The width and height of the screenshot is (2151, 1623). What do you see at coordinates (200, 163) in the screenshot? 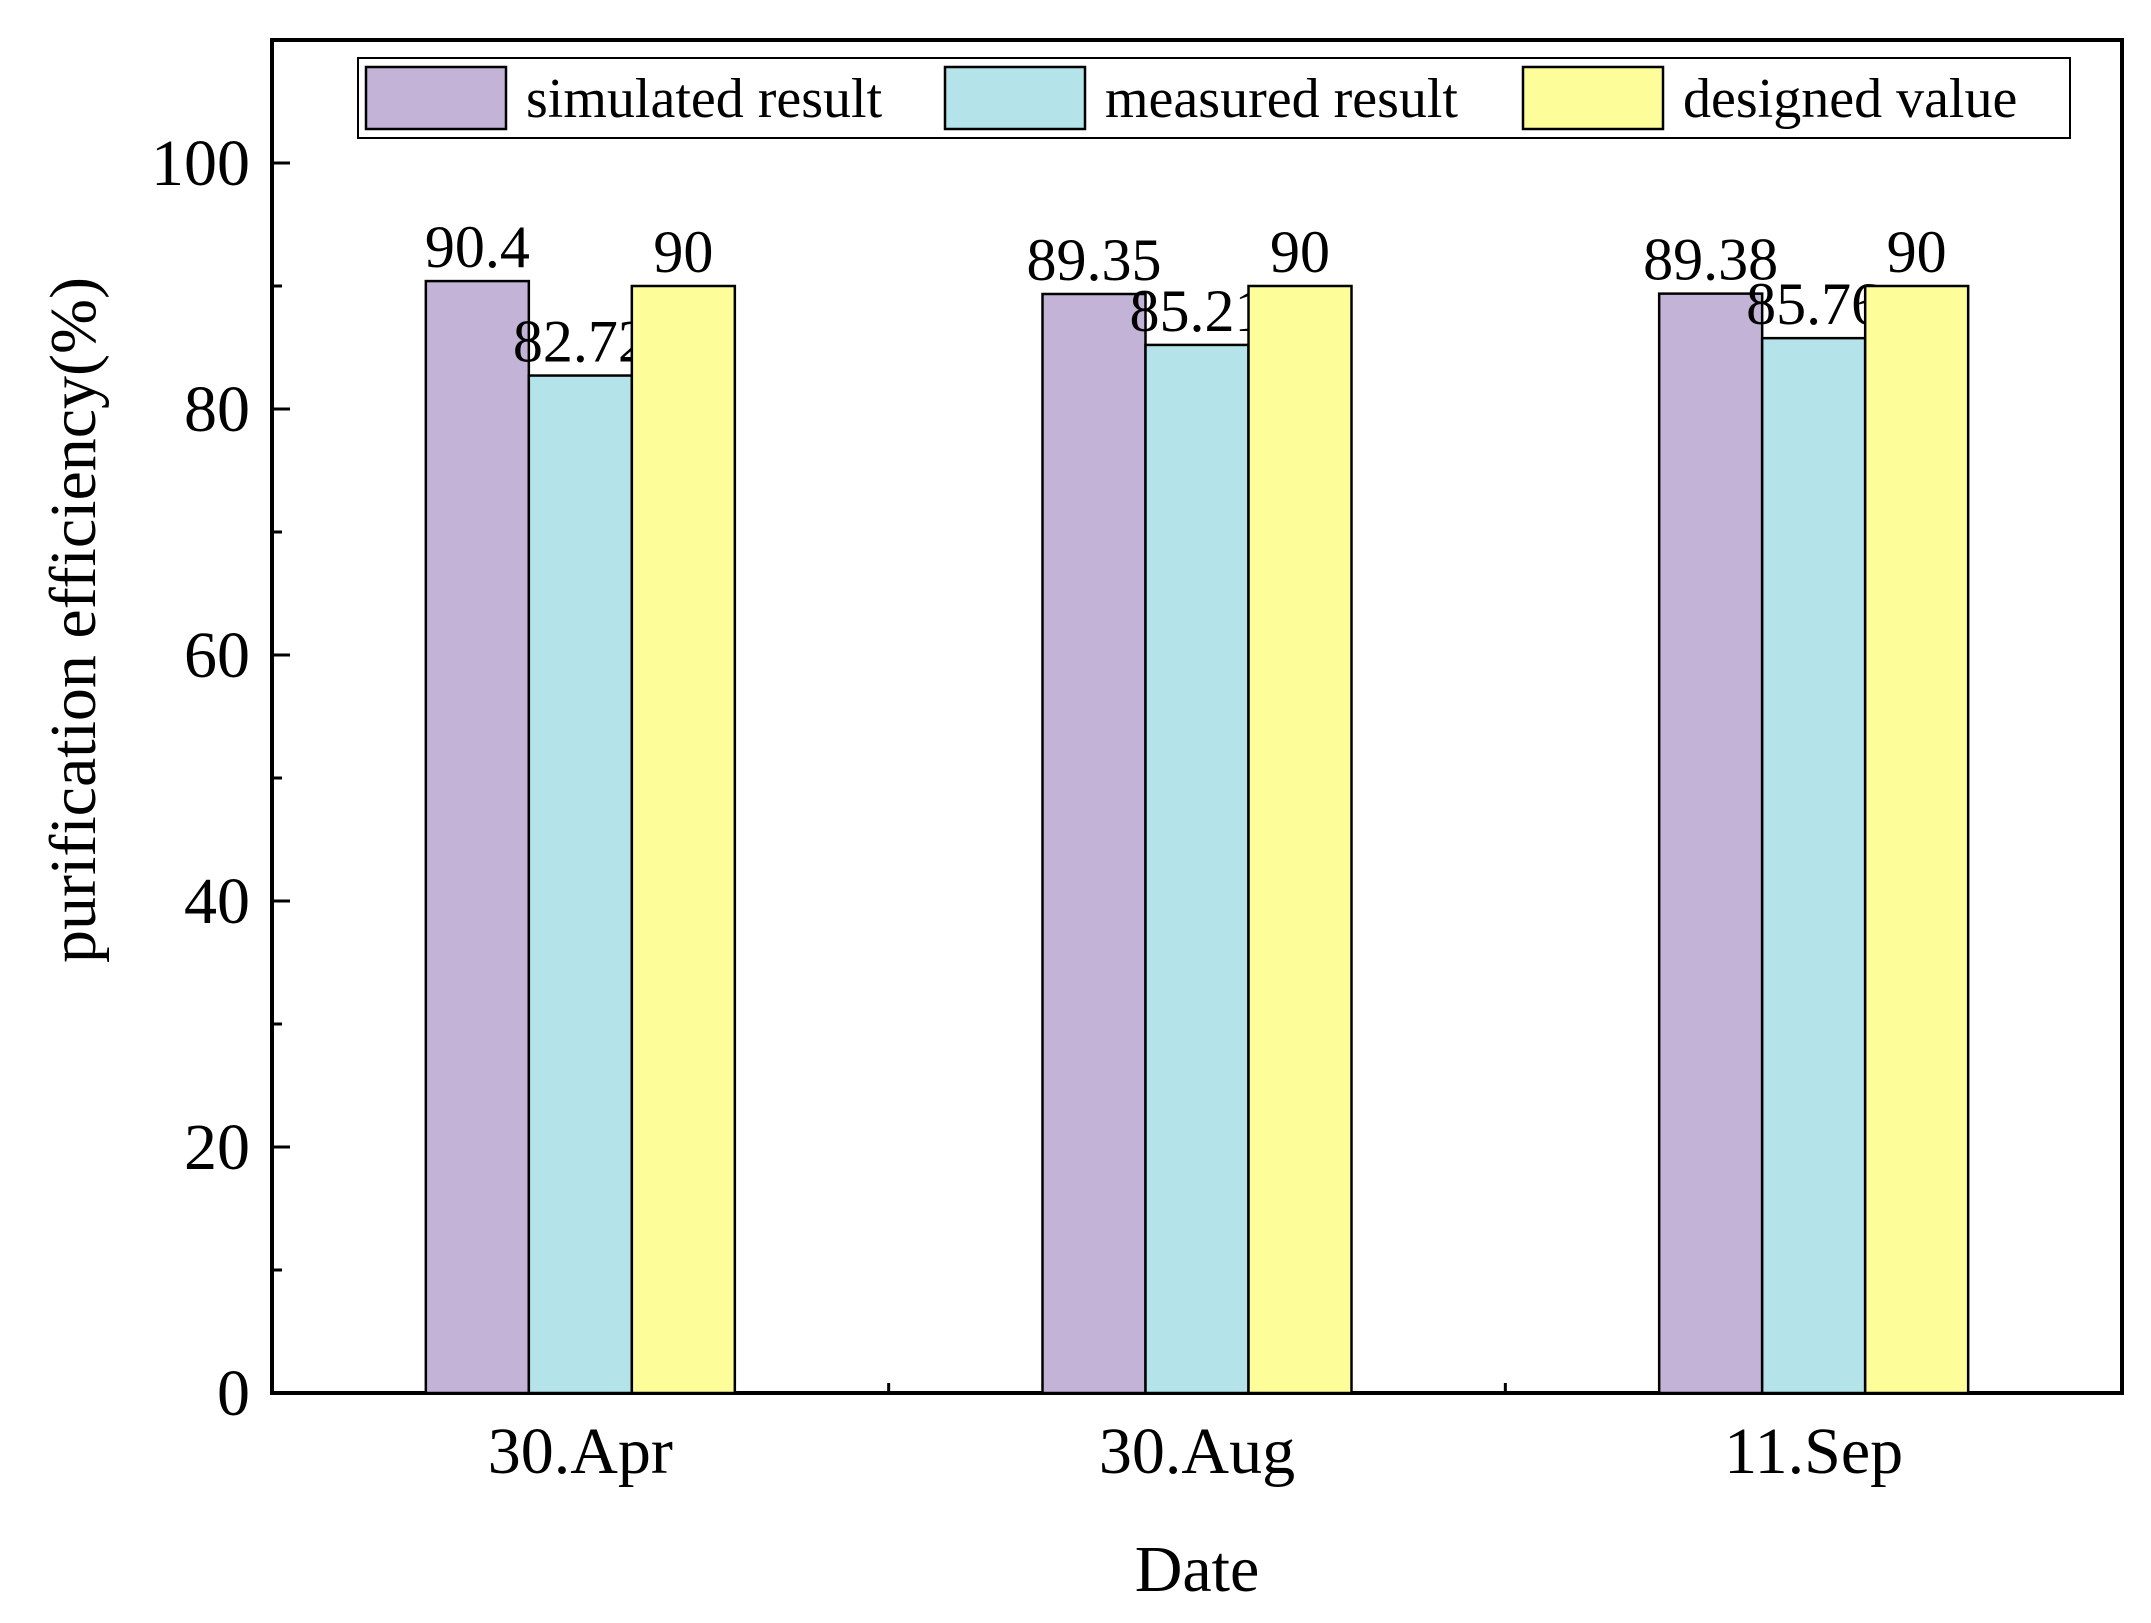
I see `y-tick-label: 100` at bounding box center [200, 163].